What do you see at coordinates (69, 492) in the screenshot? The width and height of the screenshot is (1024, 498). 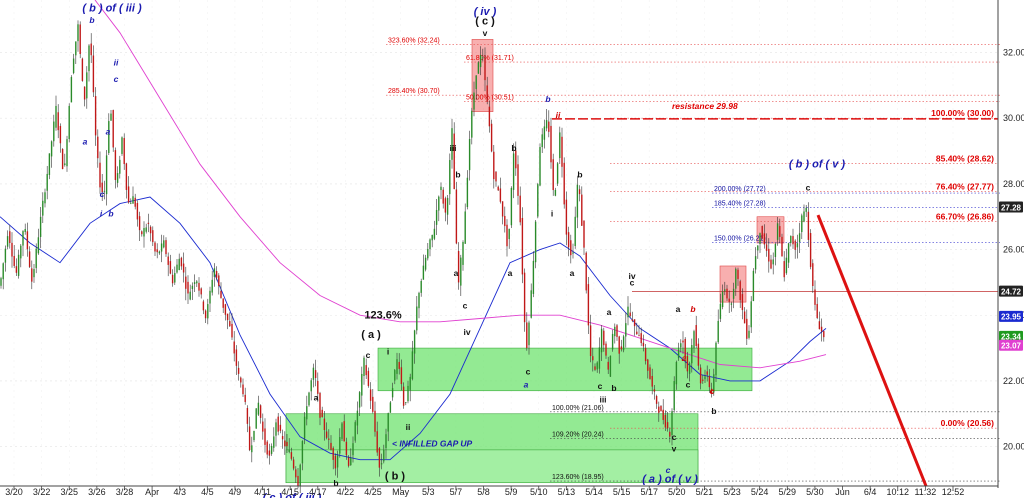 I see `x-tick-label: 3/25` at bounding box center [69, 492].